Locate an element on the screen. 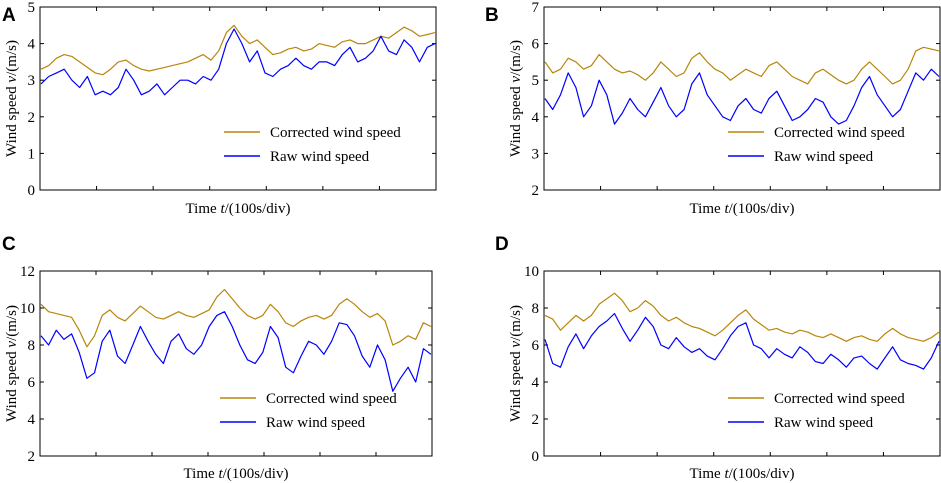 The width and height of the screenshot is (941, 483). panel-letter: B is located at coordinates (492, 15).